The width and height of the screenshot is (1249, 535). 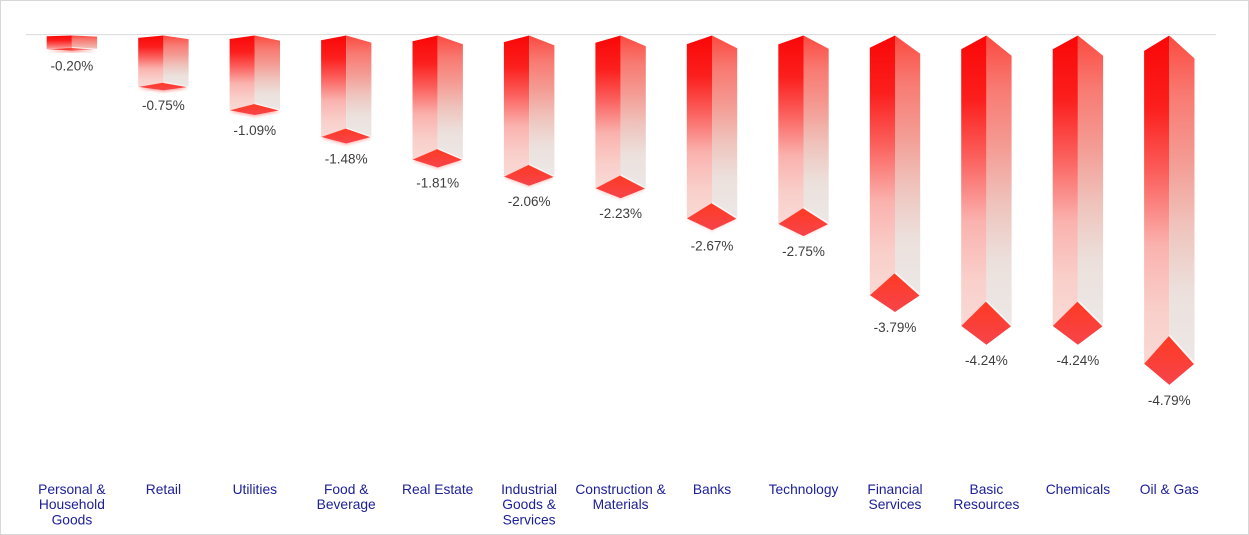 I want to click on svg-text: Goods, so click(x=72, y=520).